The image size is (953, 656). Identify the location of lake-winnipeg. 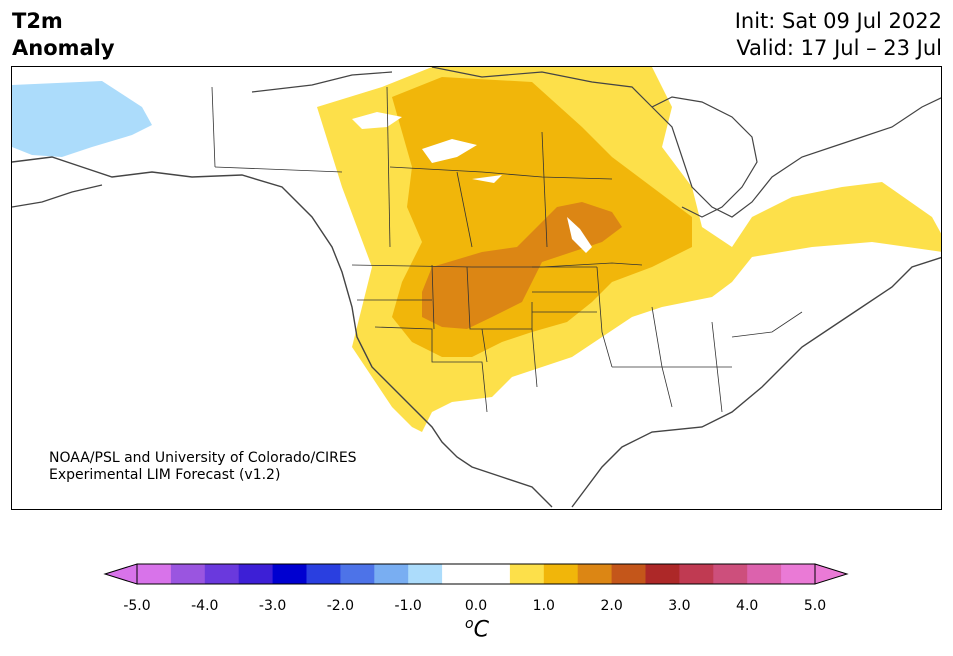
(579, 235).